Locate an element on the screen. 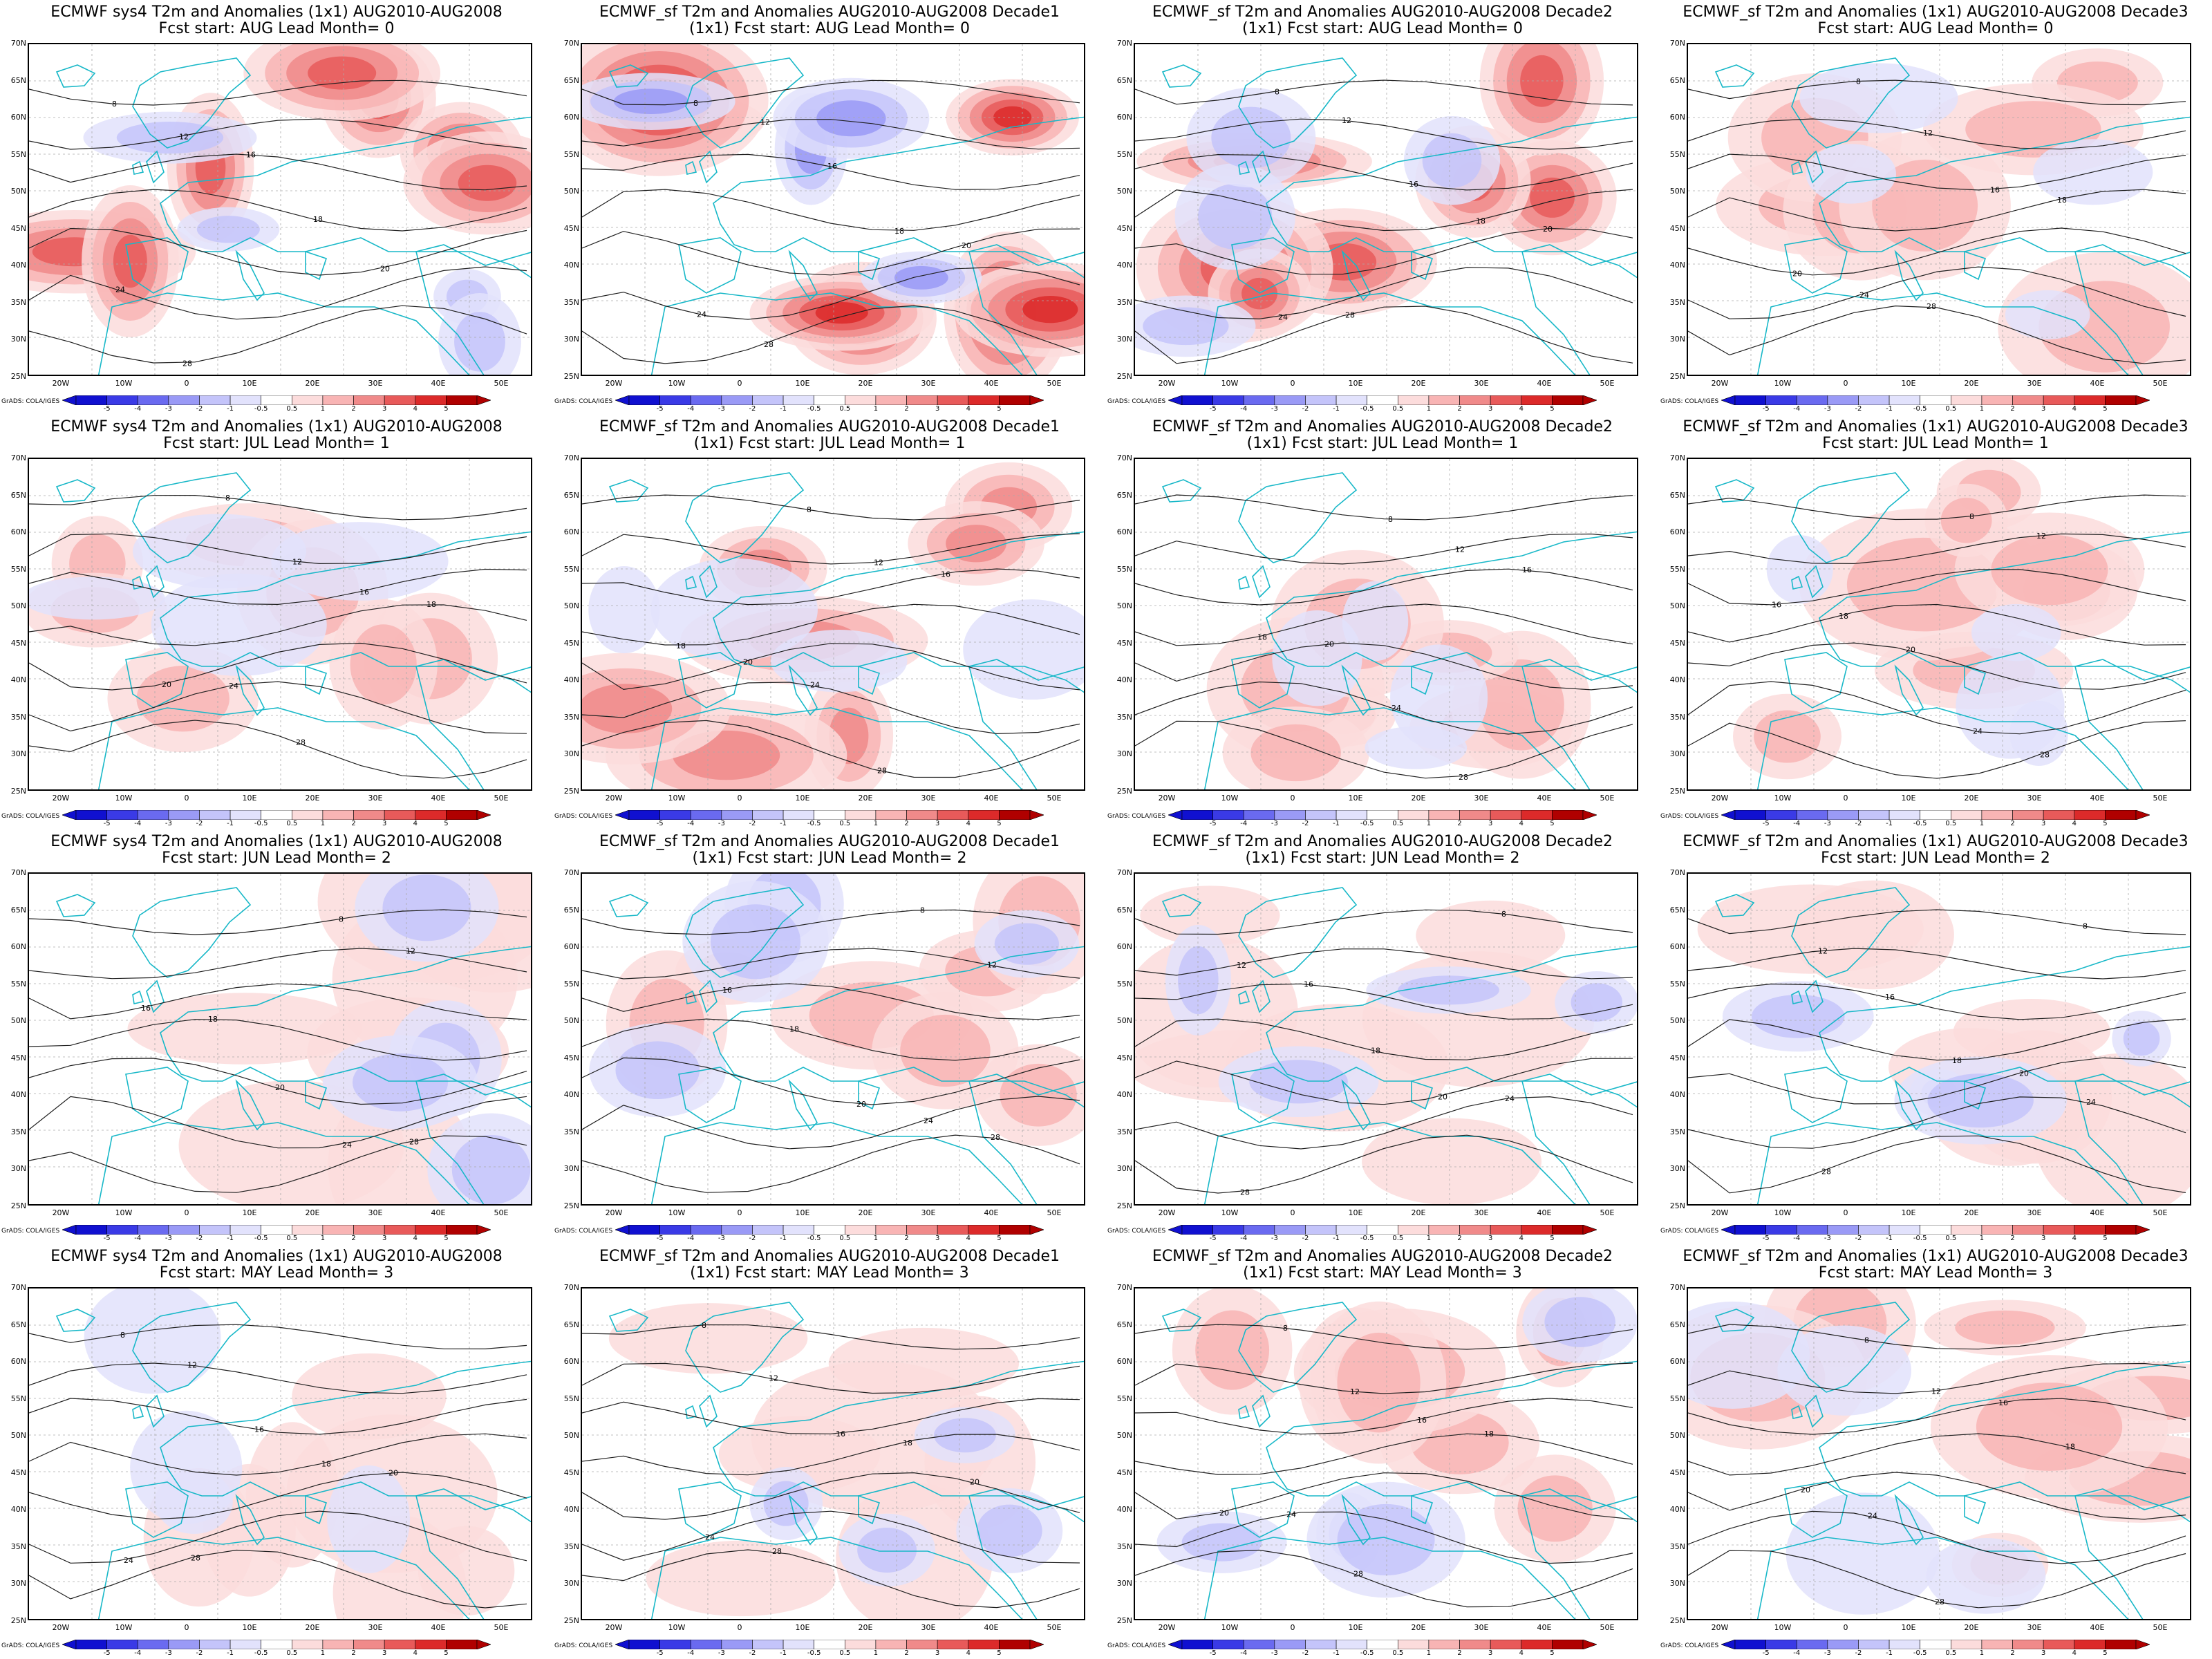 The height and width of the screenshot is (1659, 2212). colorbar-arrow-high is located at coordinates (483, 1230).